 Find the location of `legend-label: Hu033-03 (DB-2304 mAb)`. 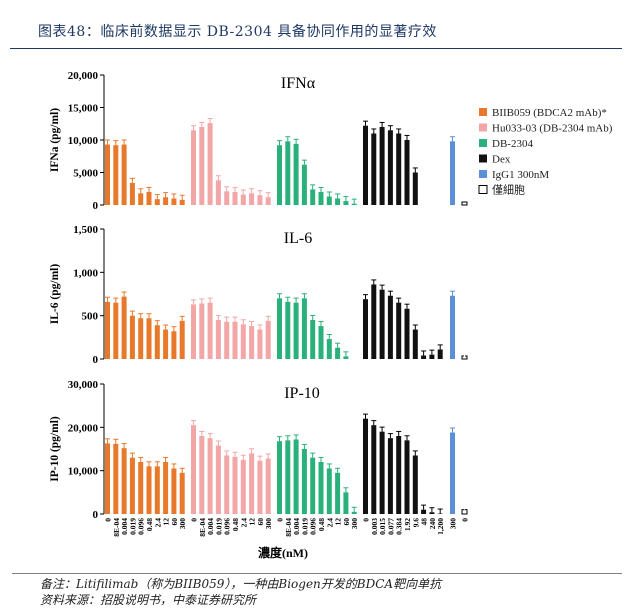

legend-label: Hu033-03 (DB-2304 mAb) is located at coordinates (552, 129).